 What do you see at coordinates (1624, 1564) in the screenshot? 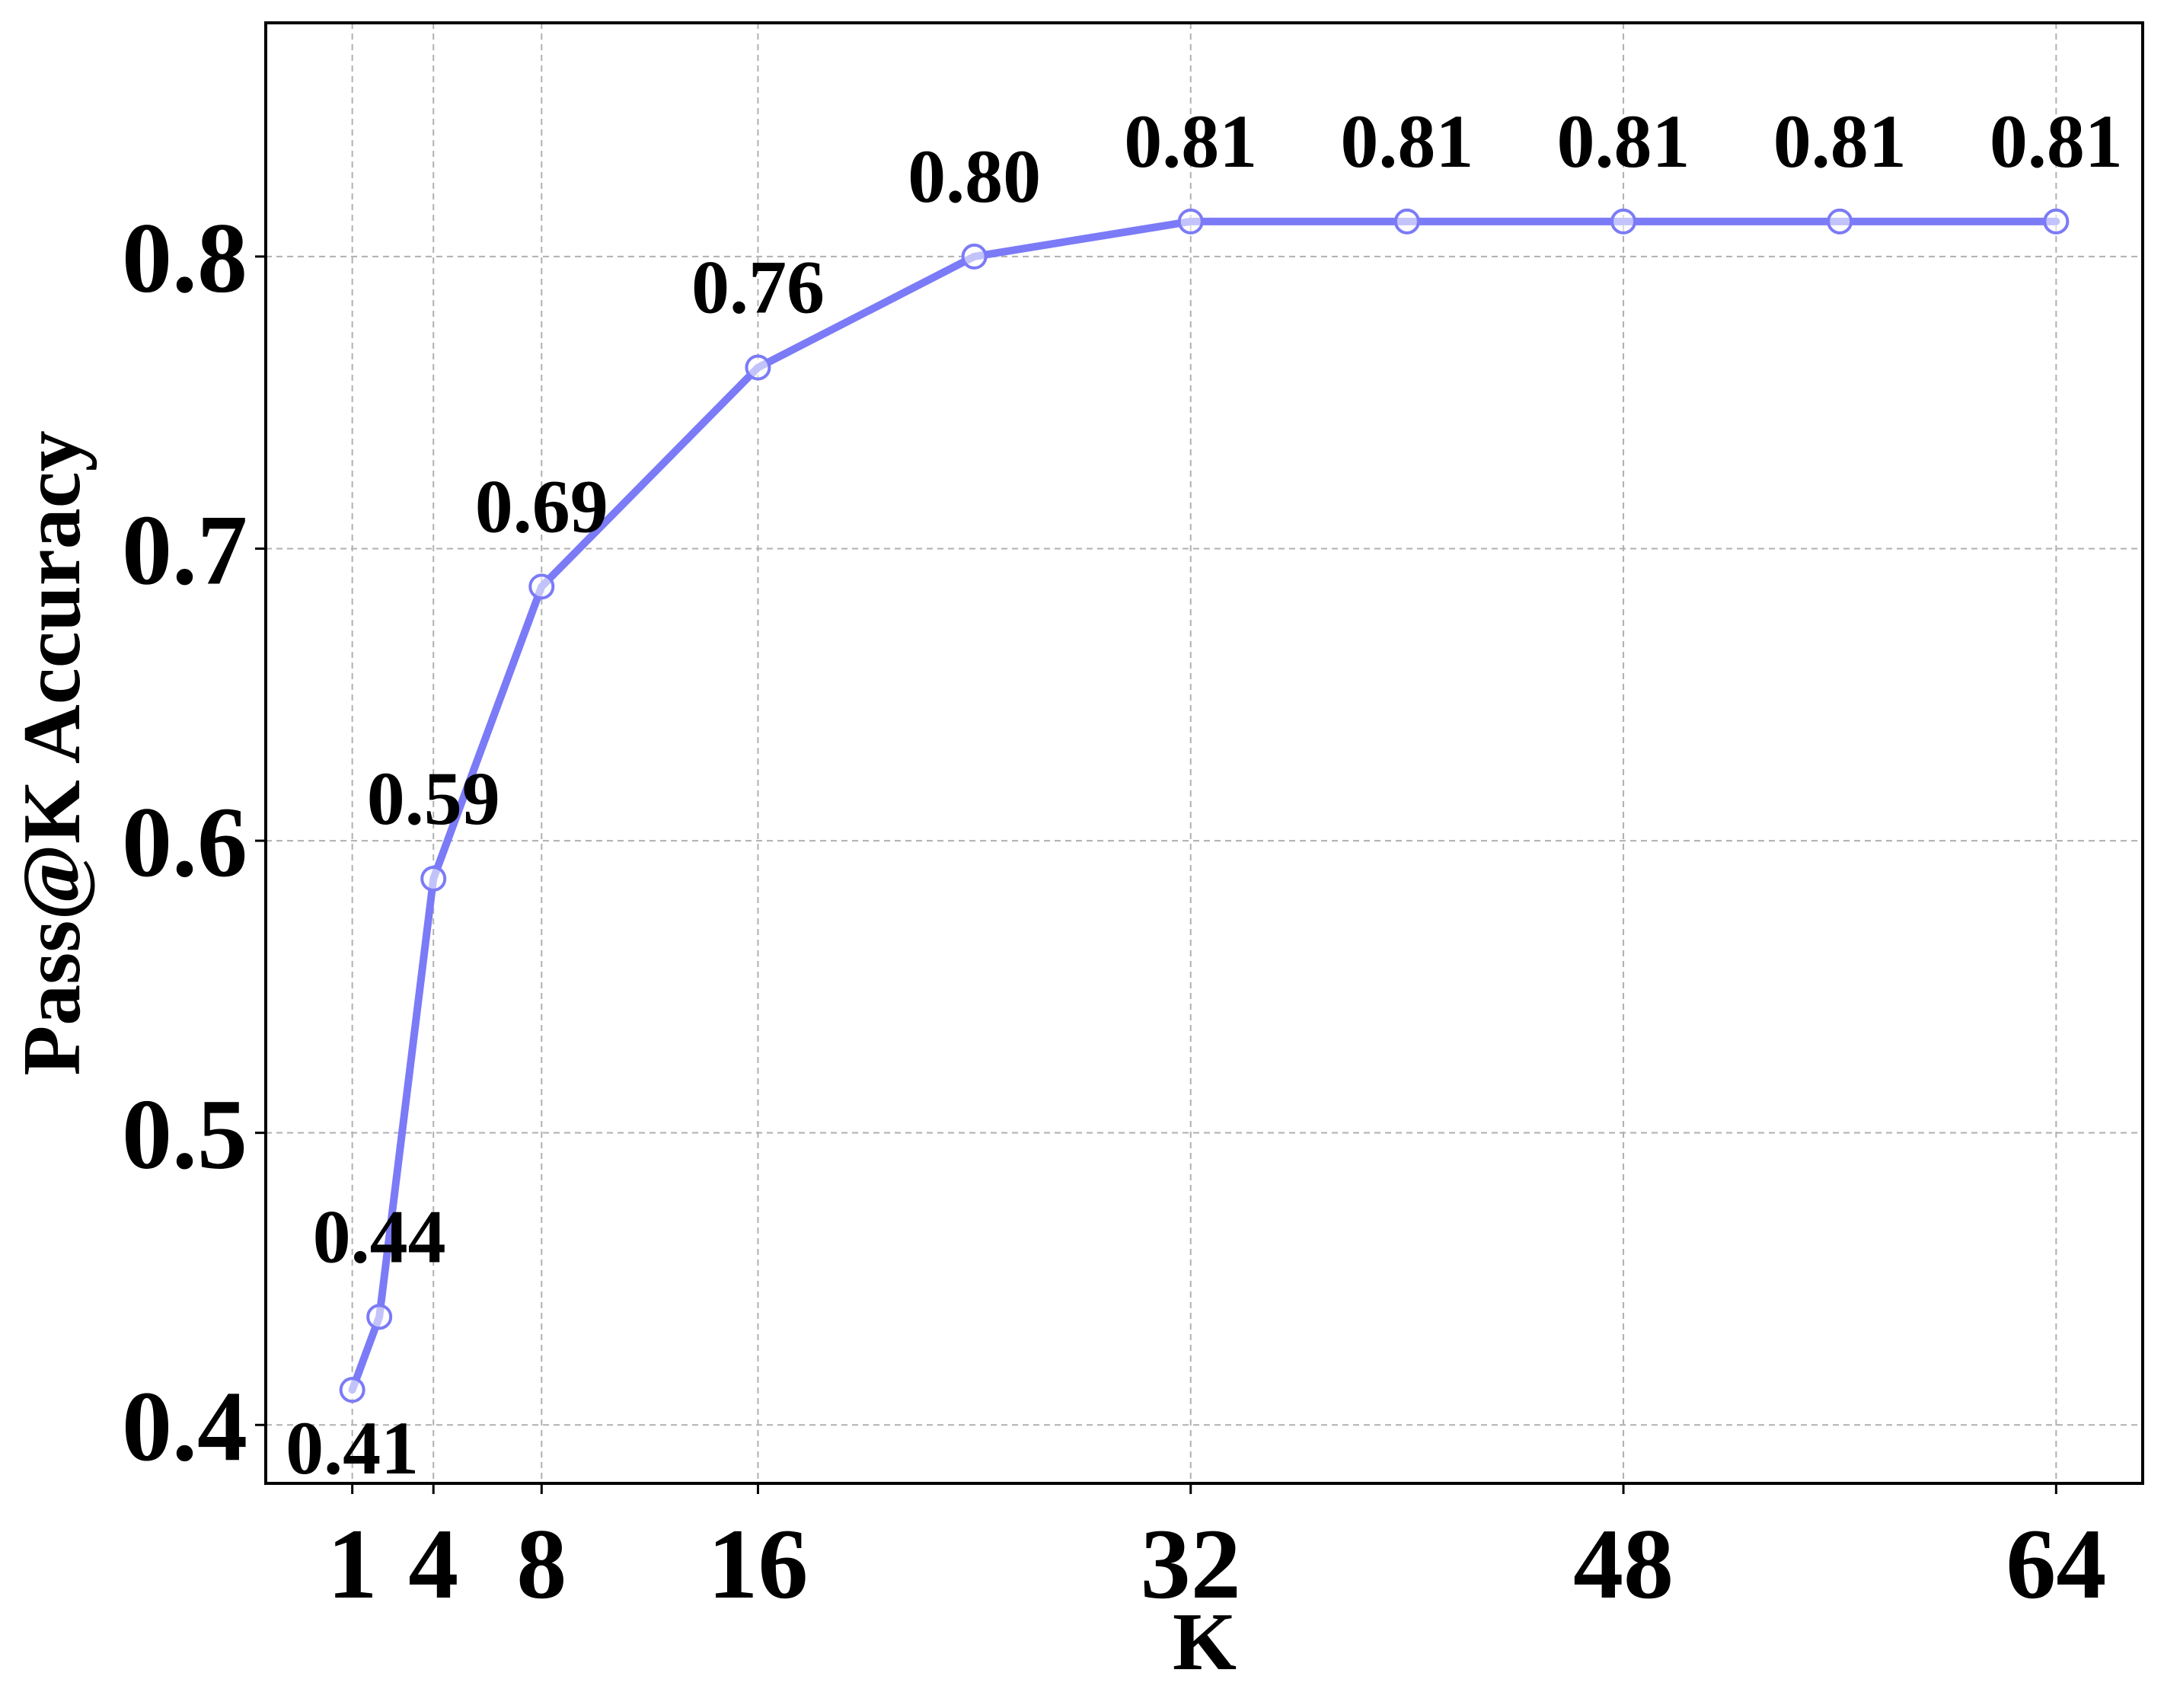
I see `x-tick-label: 48` at bounding box center [1624, 1564].